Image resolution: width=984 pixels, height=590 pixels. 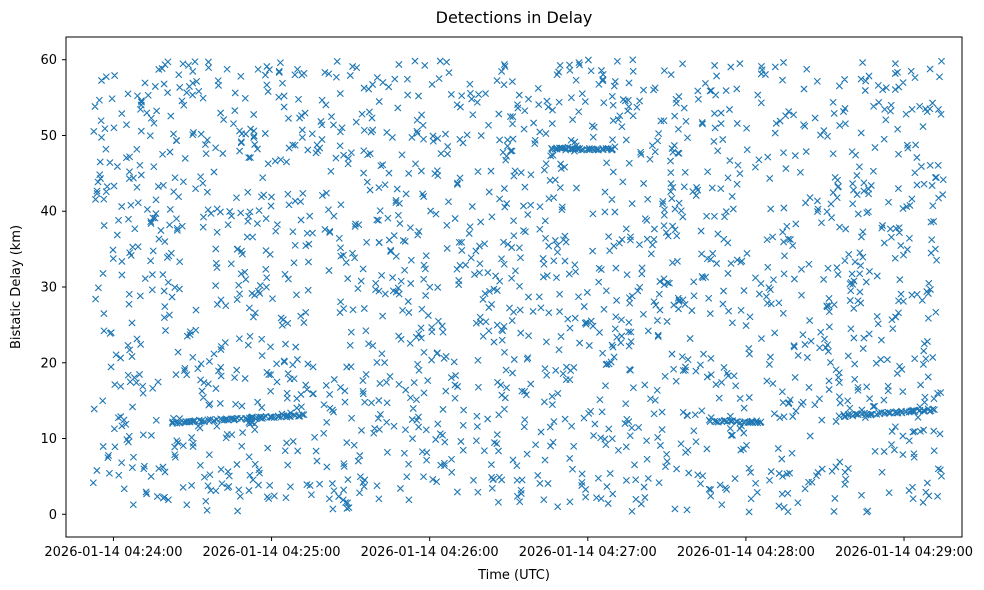 What do you see at coordinates (514, 17) in the screenshot?
I see `chart-title: Detections in Delay` at bounding box center [514, 17].